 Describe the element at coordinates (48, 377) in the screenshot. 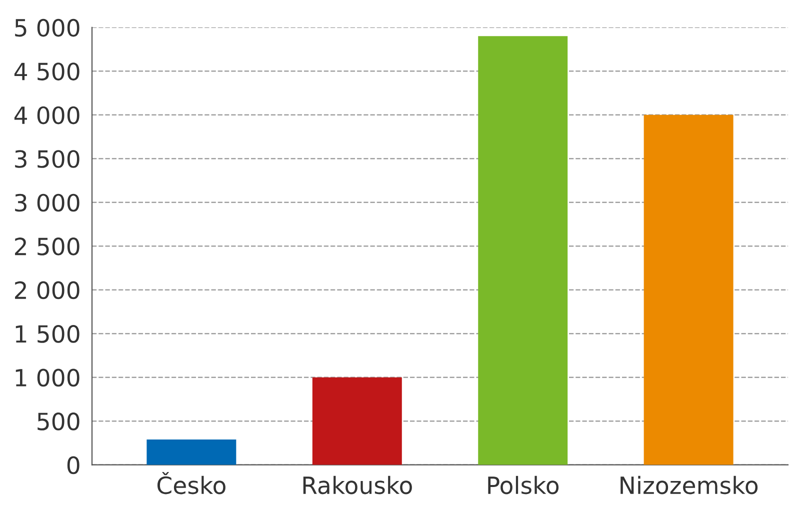

I see `y-tick-label: 1 000` at that location.